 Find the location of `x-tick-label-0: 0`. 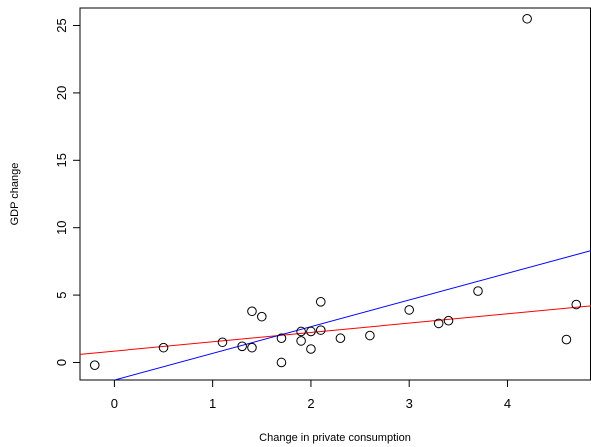

x-tick-label-0: 0 is located at coordinates (114, 403).